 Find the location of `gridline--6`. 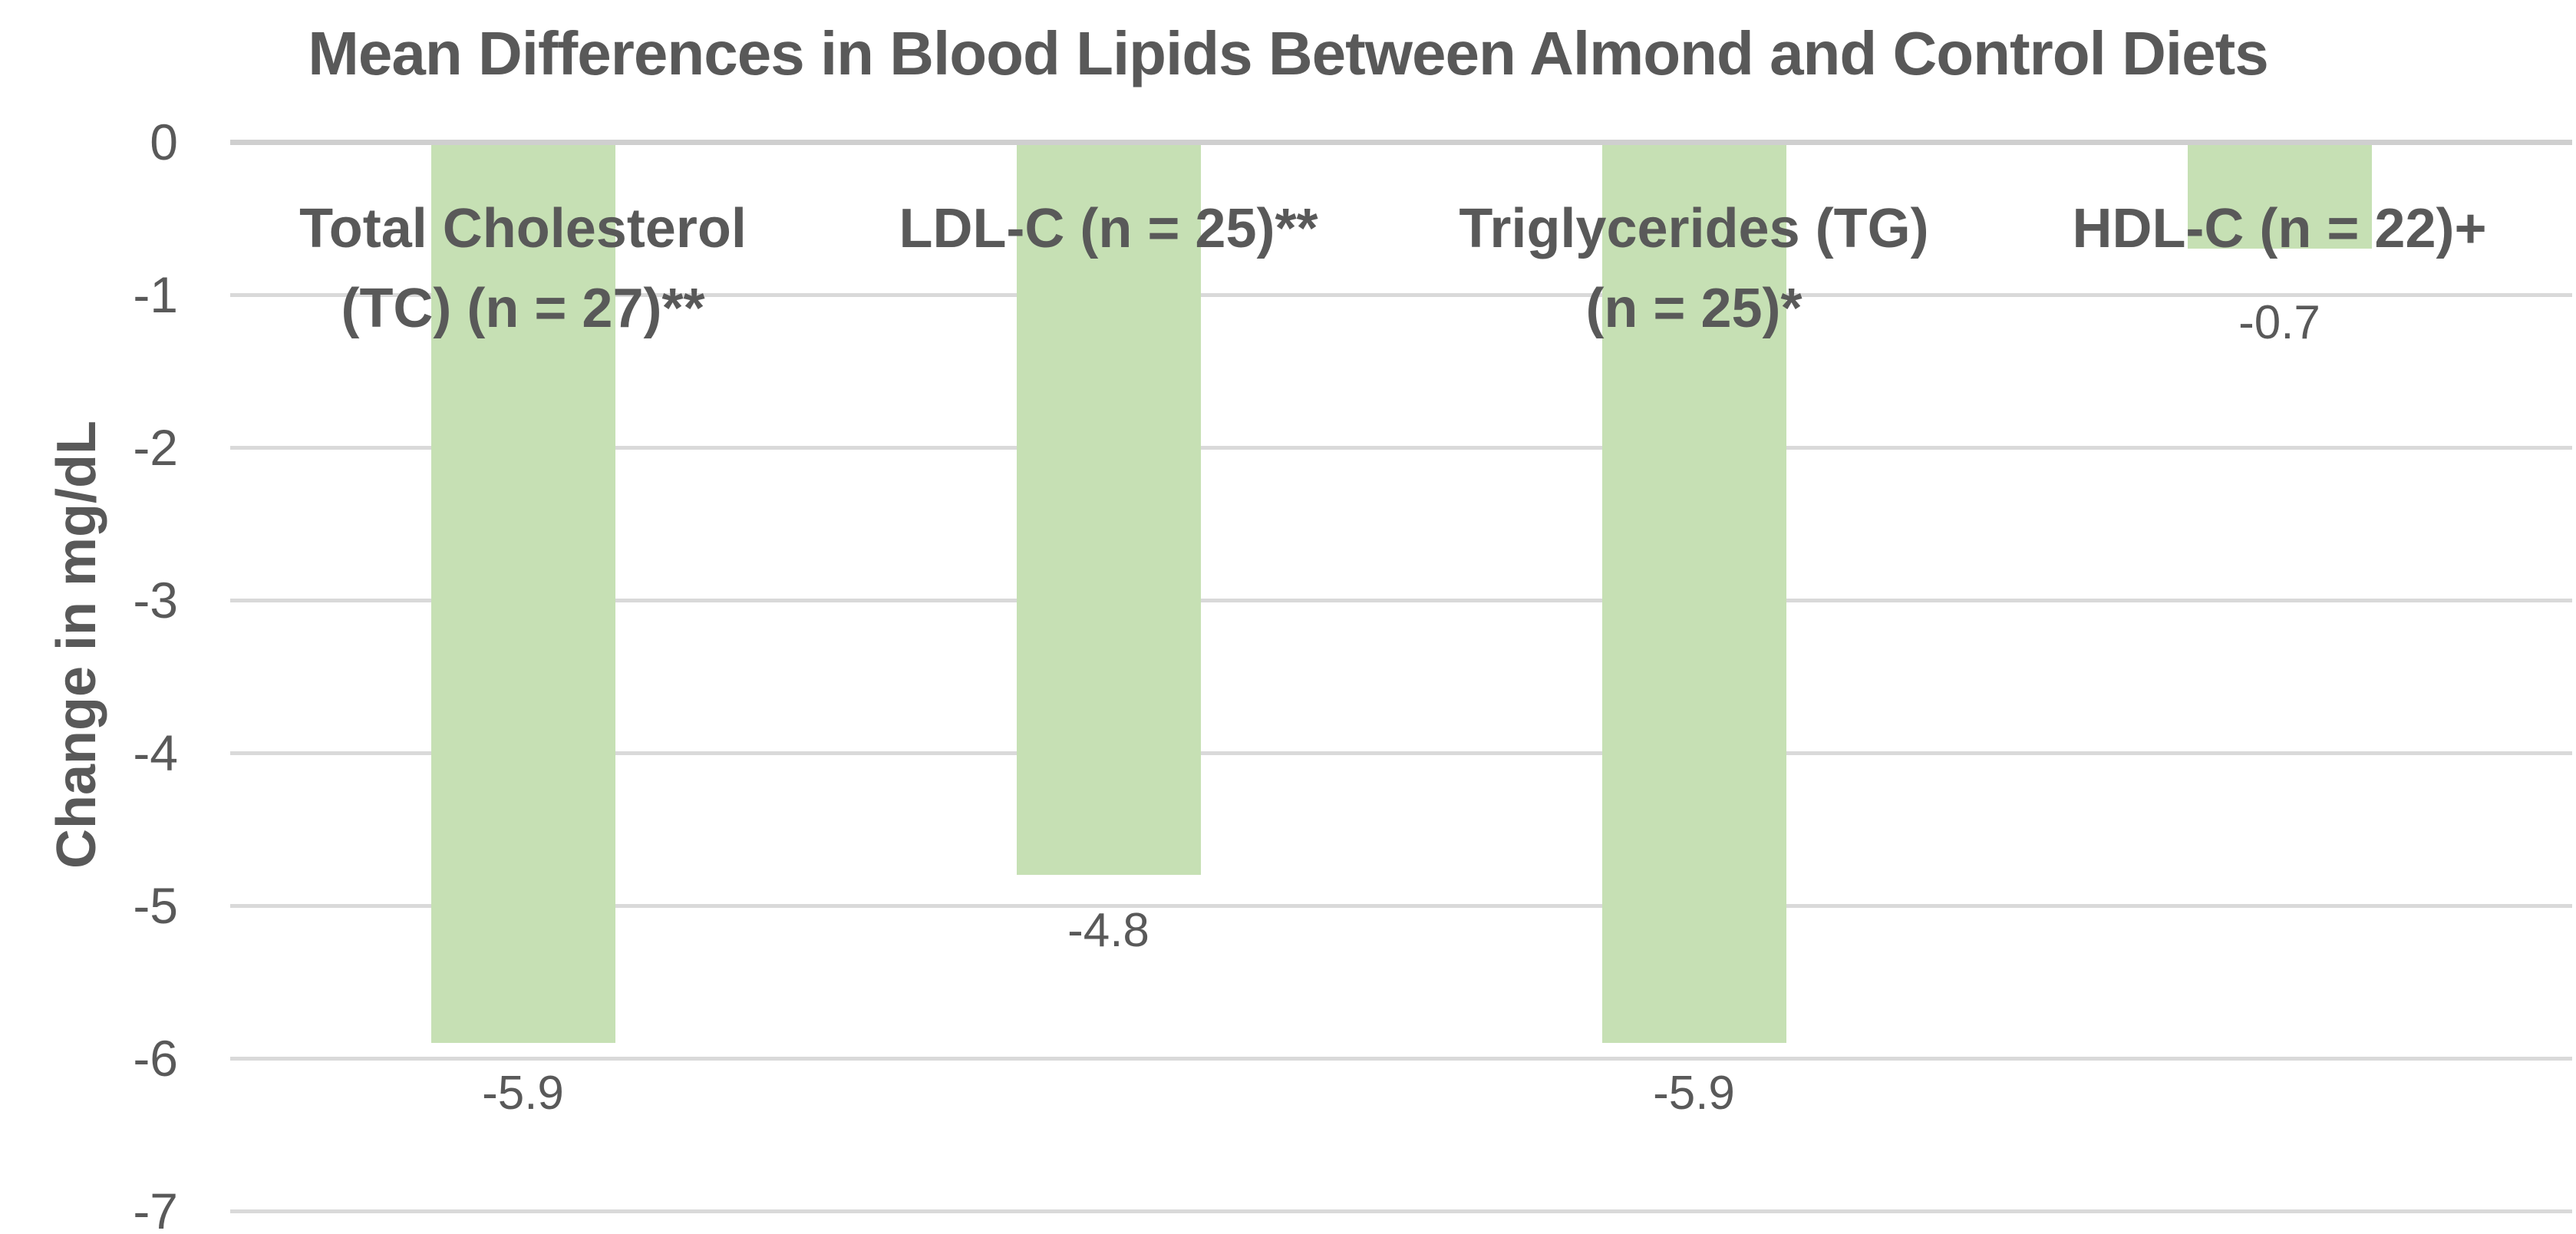

gridline--6 is located at coordinates (1401, 1059).